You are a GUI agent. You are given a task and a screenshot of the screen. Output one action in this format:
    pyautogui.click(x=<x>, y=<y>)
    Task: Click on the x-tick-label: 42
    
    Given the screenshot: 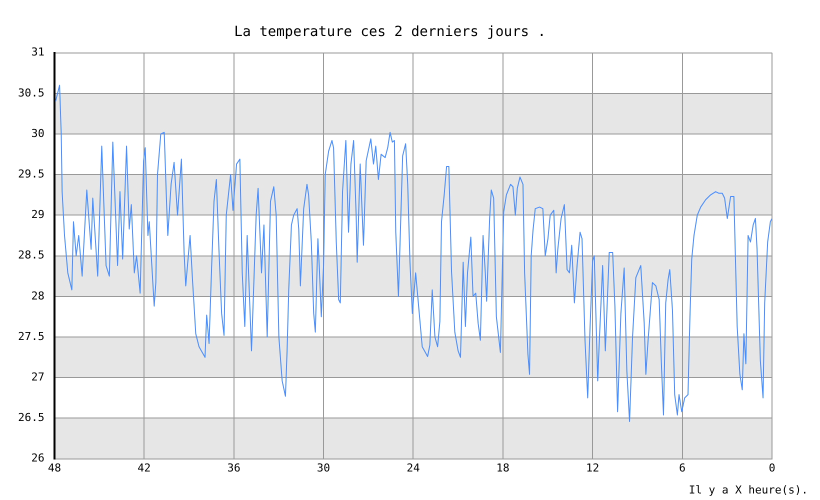 What is the action you would take?
    pyautogui.click(x=144, y=467)
    